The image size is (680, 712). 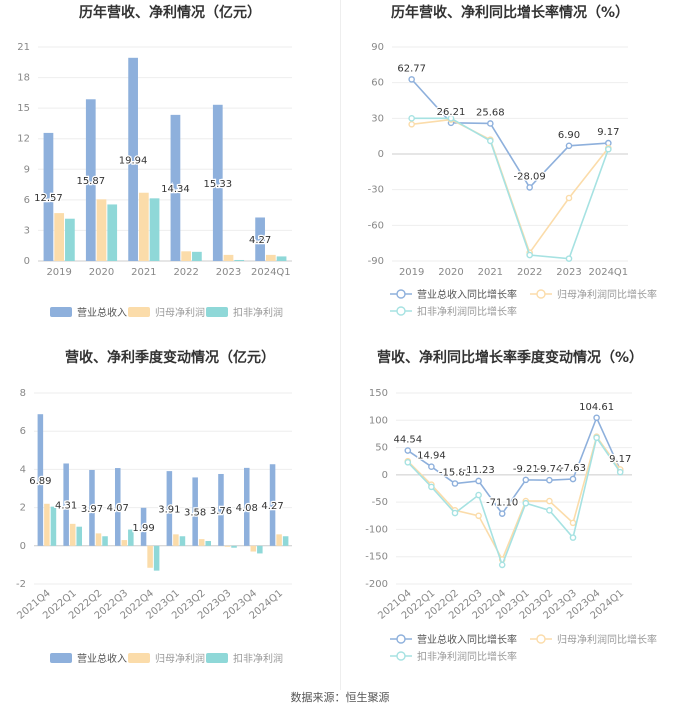 What do you see at coordinates (23, 139) in the screenshot?
I see `y-tick-label: 12` at bounding box center [23, 139].